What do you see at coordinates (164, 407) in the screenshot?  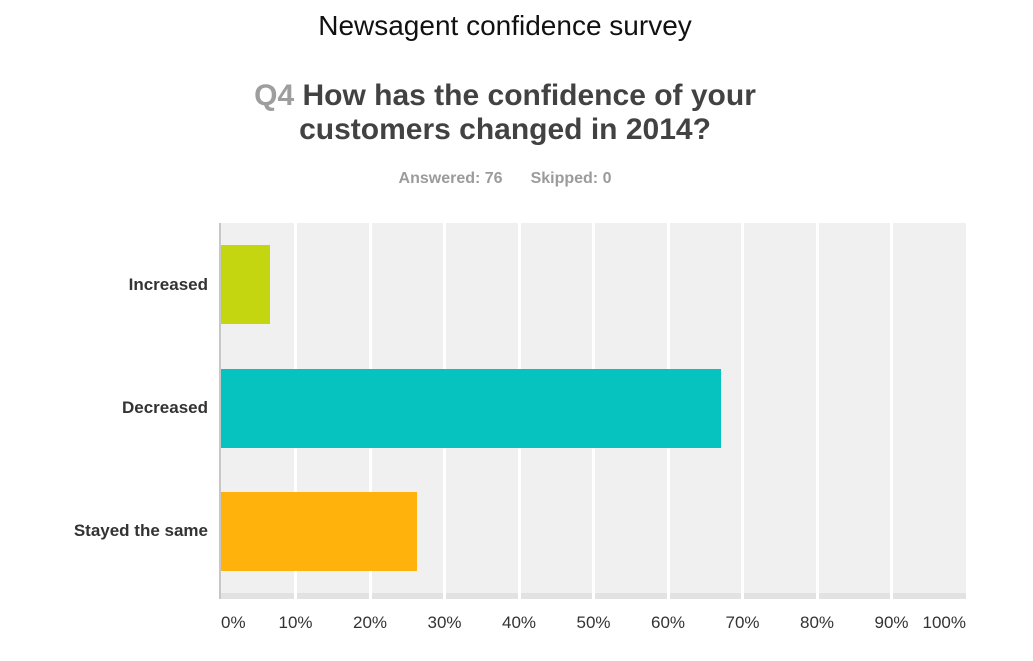 I see `category-label-decreased: Decreased` at bounding box center [164, 407].